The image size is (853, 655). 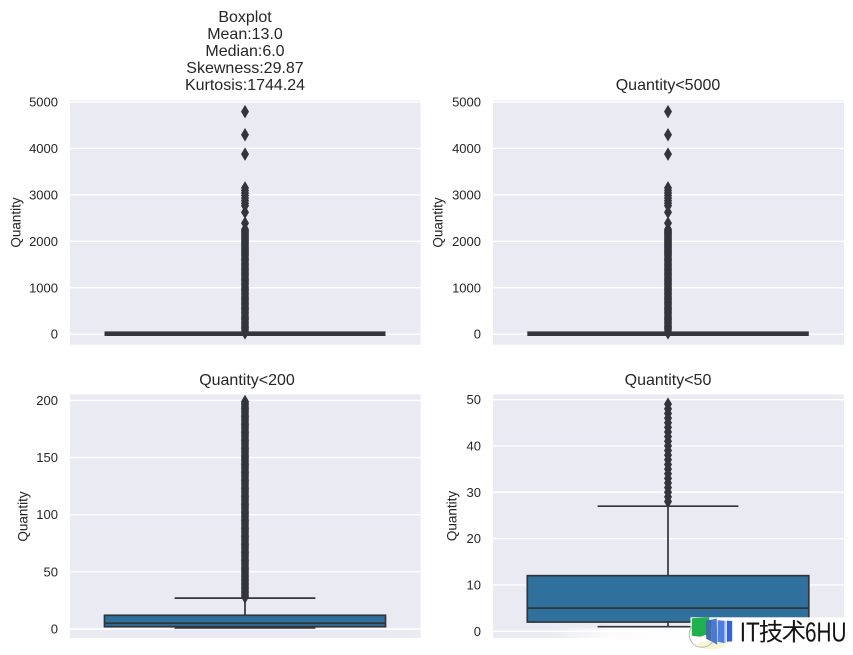 What do you see at coordinates (244, 51) in the screenshot?
I see `svg-text: Median:6.0` at bounding box center [244, 51].